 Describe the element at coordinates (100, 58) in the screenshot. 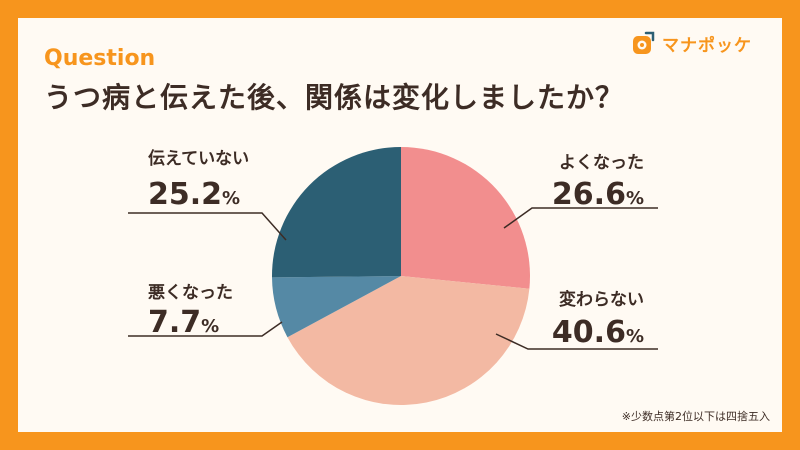

I see `question-label: Question` at that location.